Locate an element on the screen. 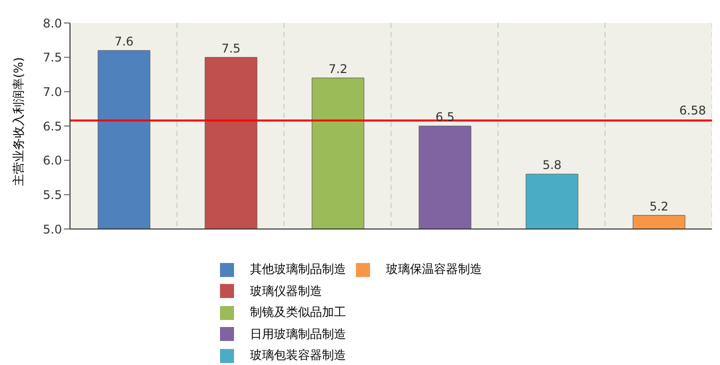 The height and width of the screenshot is (365, 720). y-tick-label: 6.0 is located at coordinates (52, 161).